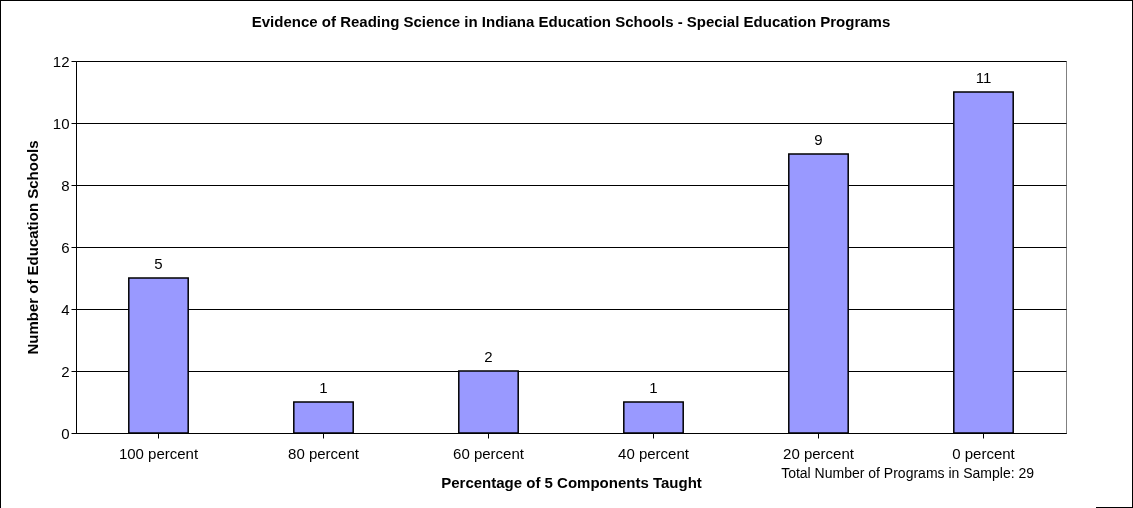  I want to click on x-axis-title: Percentage of 5 Components Taught, so click(571, 482).